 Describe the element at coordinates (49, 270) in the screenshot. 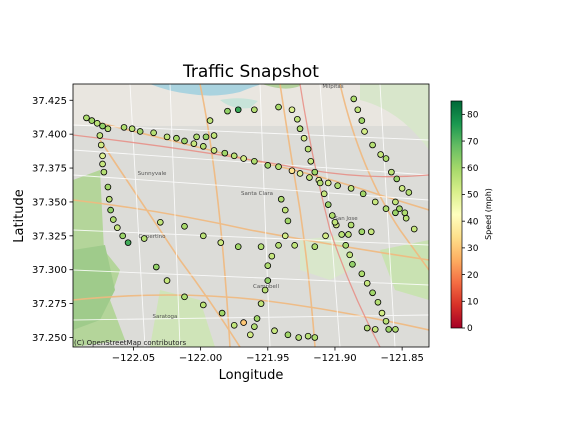

I see `y-tick-label: 37.300` at that location.